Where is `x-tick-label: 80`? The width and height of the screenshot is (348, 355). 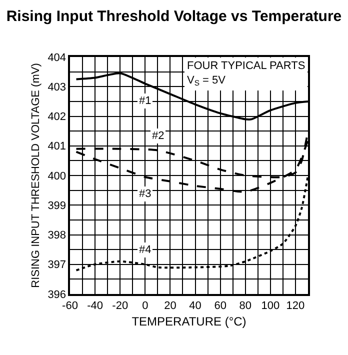
x-tick-label: 80 is located at coordinates (245, 306).